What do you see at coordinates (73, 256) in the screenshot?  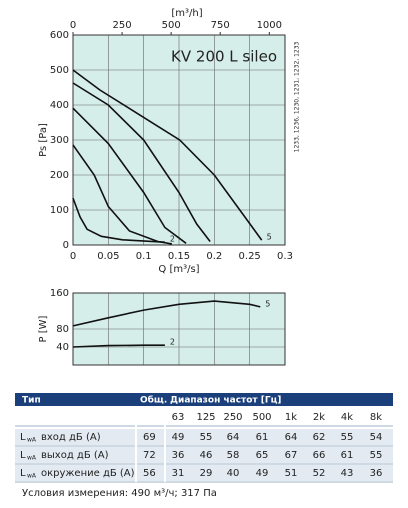 I see `x-tick-label: 0` at bounding box center [73, 256].